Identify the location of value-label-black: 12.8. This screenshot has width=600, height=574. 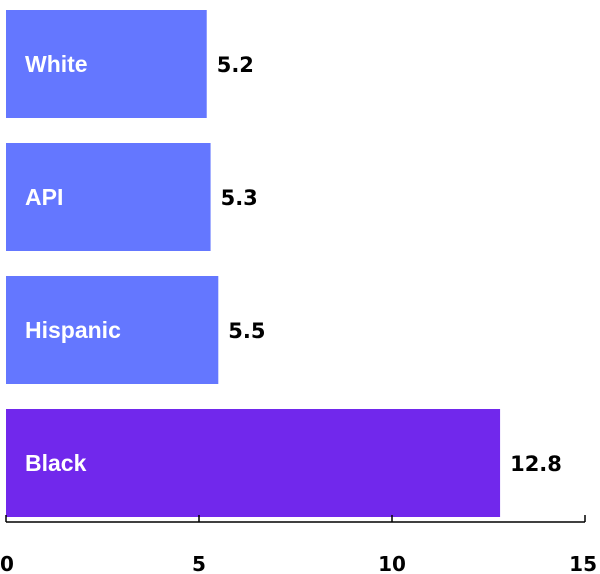
(536, 464).